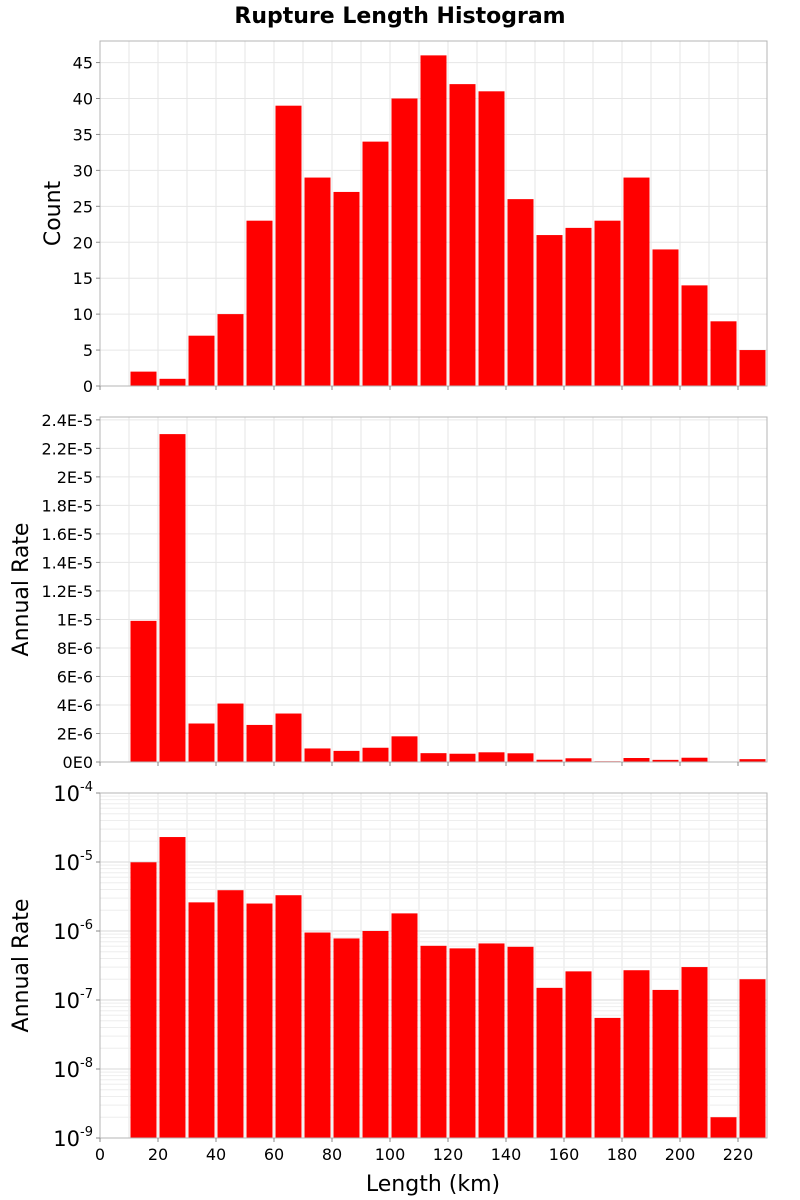  I want to click on y-tick-label: 45, so click(83, 63).